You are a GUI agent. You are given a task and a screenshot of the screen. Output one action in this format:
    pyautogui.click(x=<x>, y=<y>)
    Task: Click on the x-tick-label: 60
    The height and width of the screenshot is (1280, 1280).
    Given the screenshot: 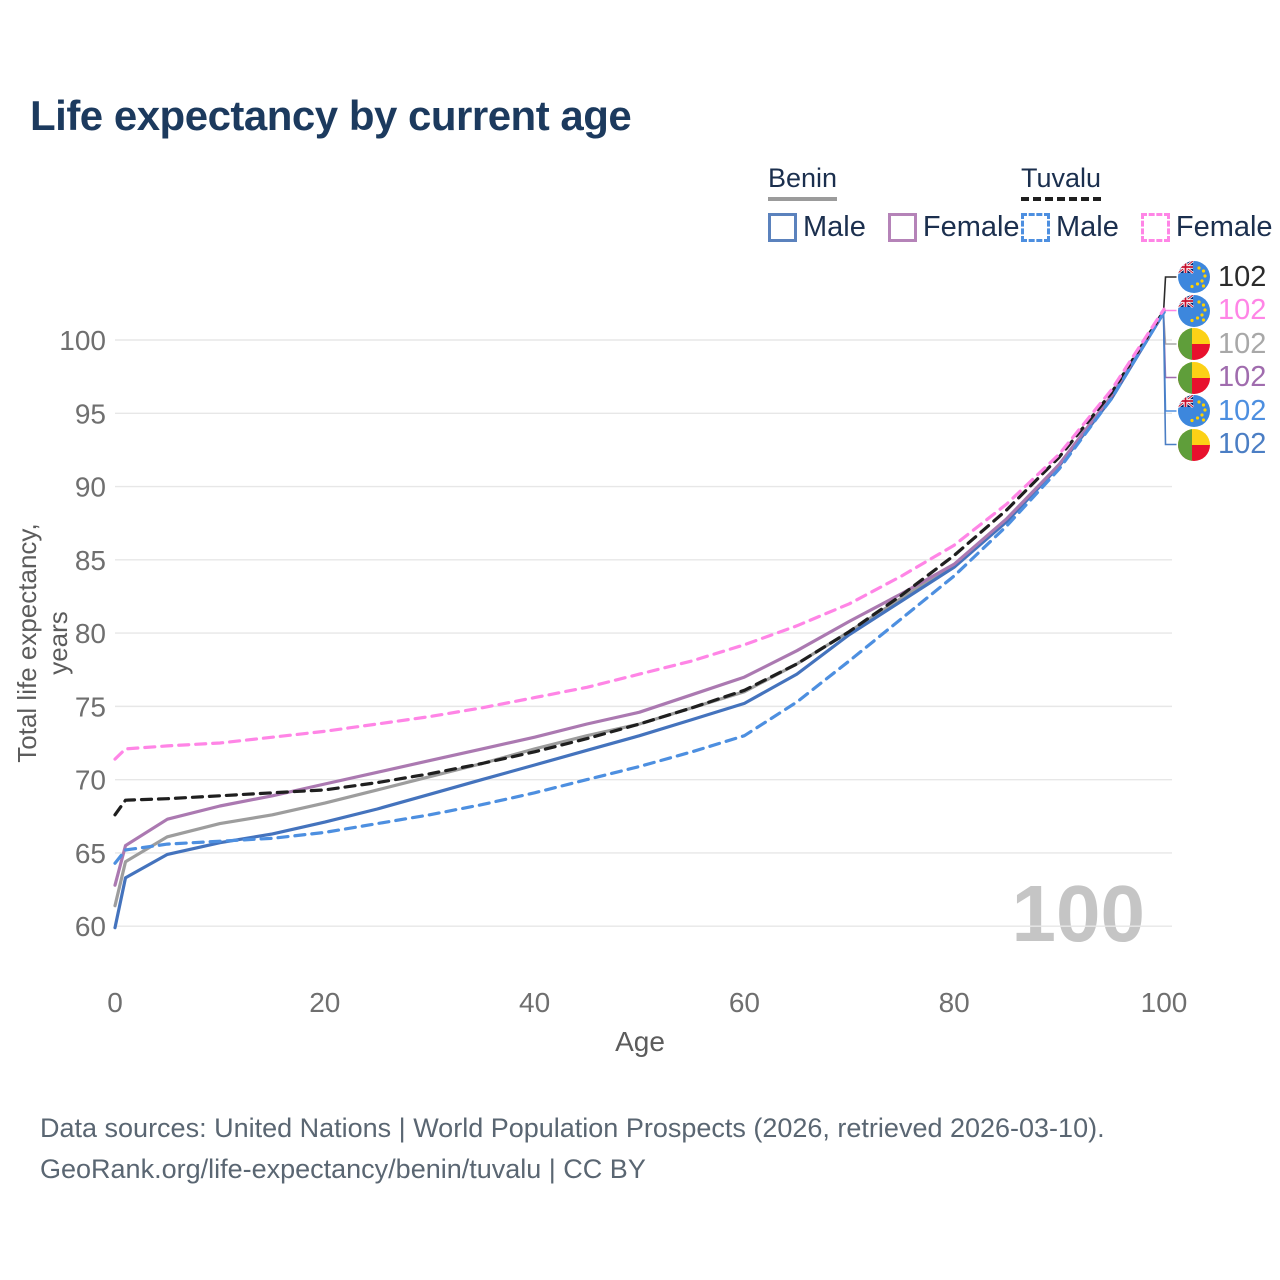 What is the action you would take?
    pyautogui.click(x=744, y=1002)
    